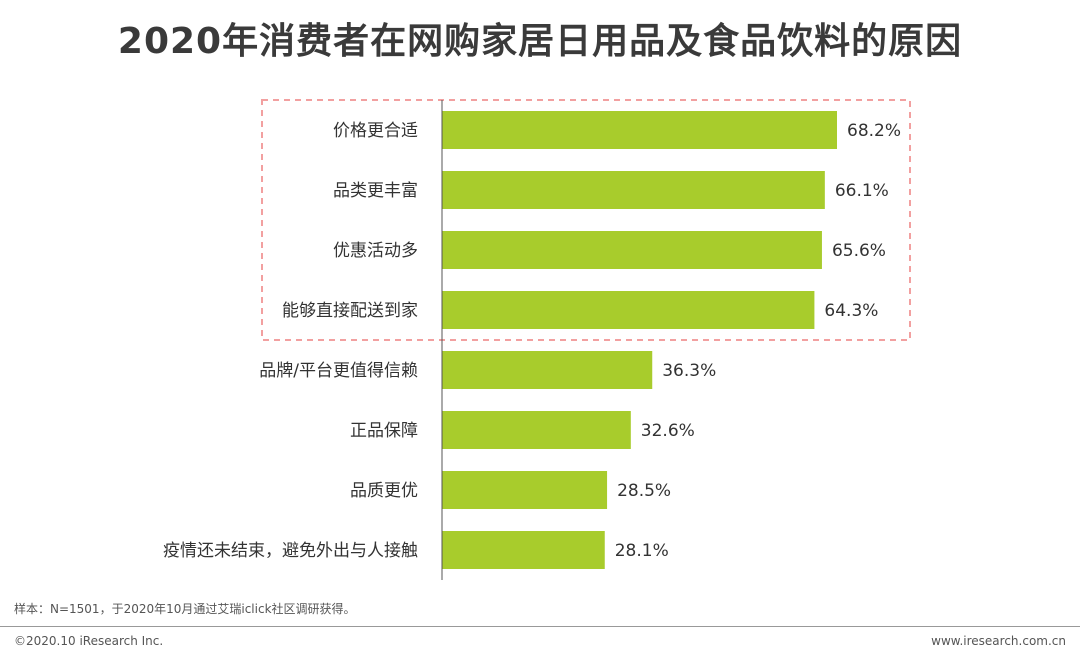 The width and height of the screenshot is (1080, 662). I want to click on copyright-text: ©2020.10 iResearch Inc., so click(89, 641).